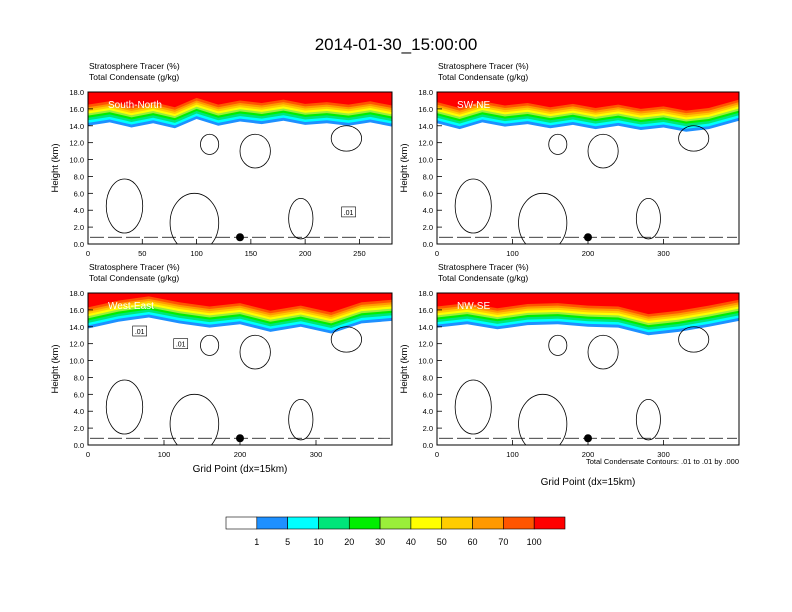 The width and height of the screenshot is (792, 612). What do you see at coordinates (395, 531) in the screenshot?
I see `colorbar: 1 5 10 20 30 40 50 60 70 100` at bounding box center [395, 531].